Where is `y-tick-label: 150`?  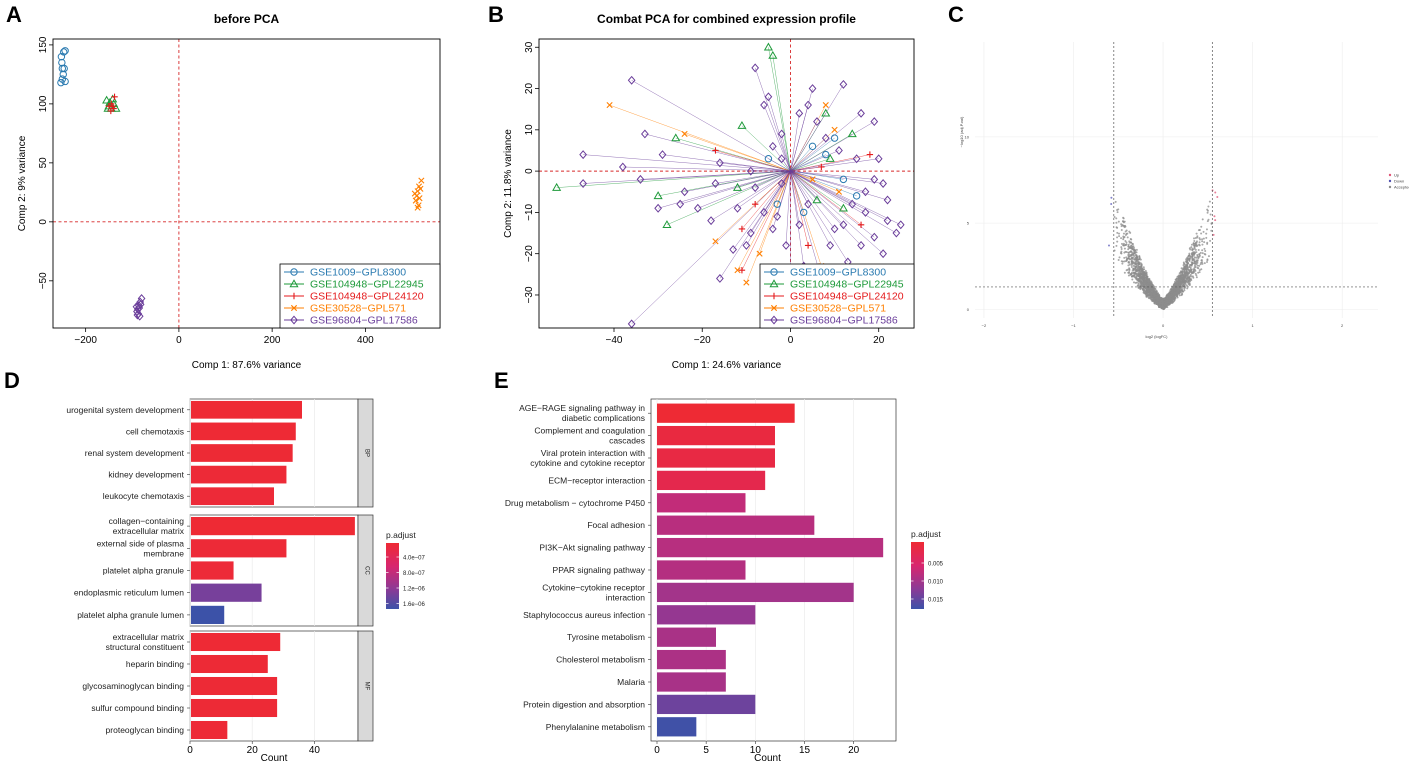 y-tick-label: 150 is located at coordinates (43, 44).